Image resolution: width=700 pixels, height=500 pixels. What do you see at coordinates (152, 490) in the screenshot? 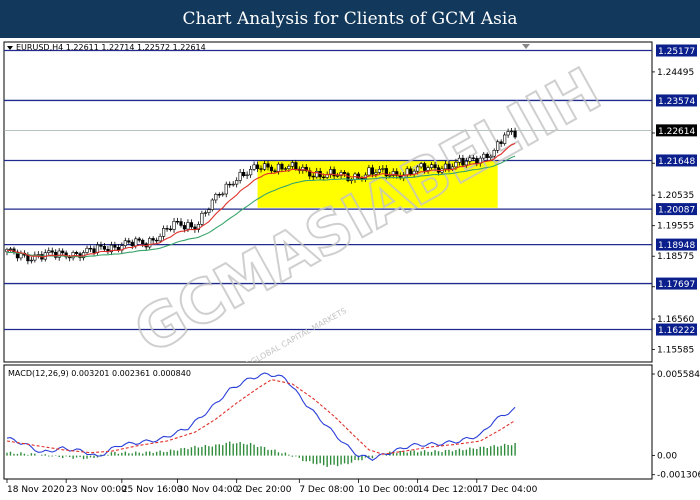
I see `time-axis-label: 25 Nov 16:00` at bounding box center [152, 490].